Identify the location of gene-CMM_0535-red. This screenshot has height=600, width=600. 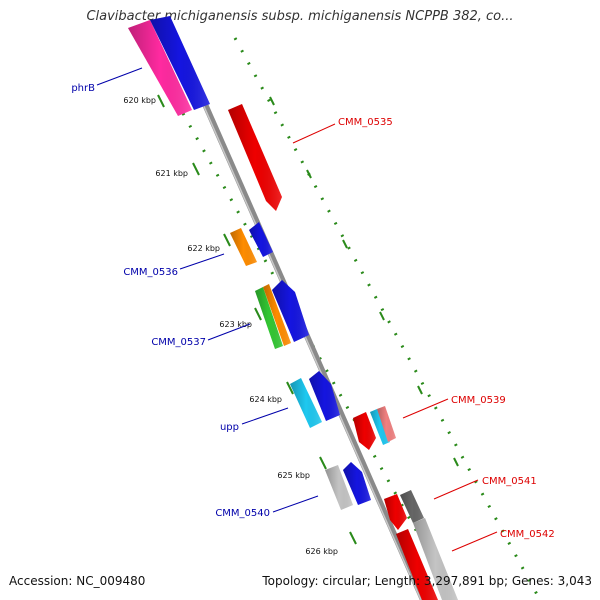
(255, 157).